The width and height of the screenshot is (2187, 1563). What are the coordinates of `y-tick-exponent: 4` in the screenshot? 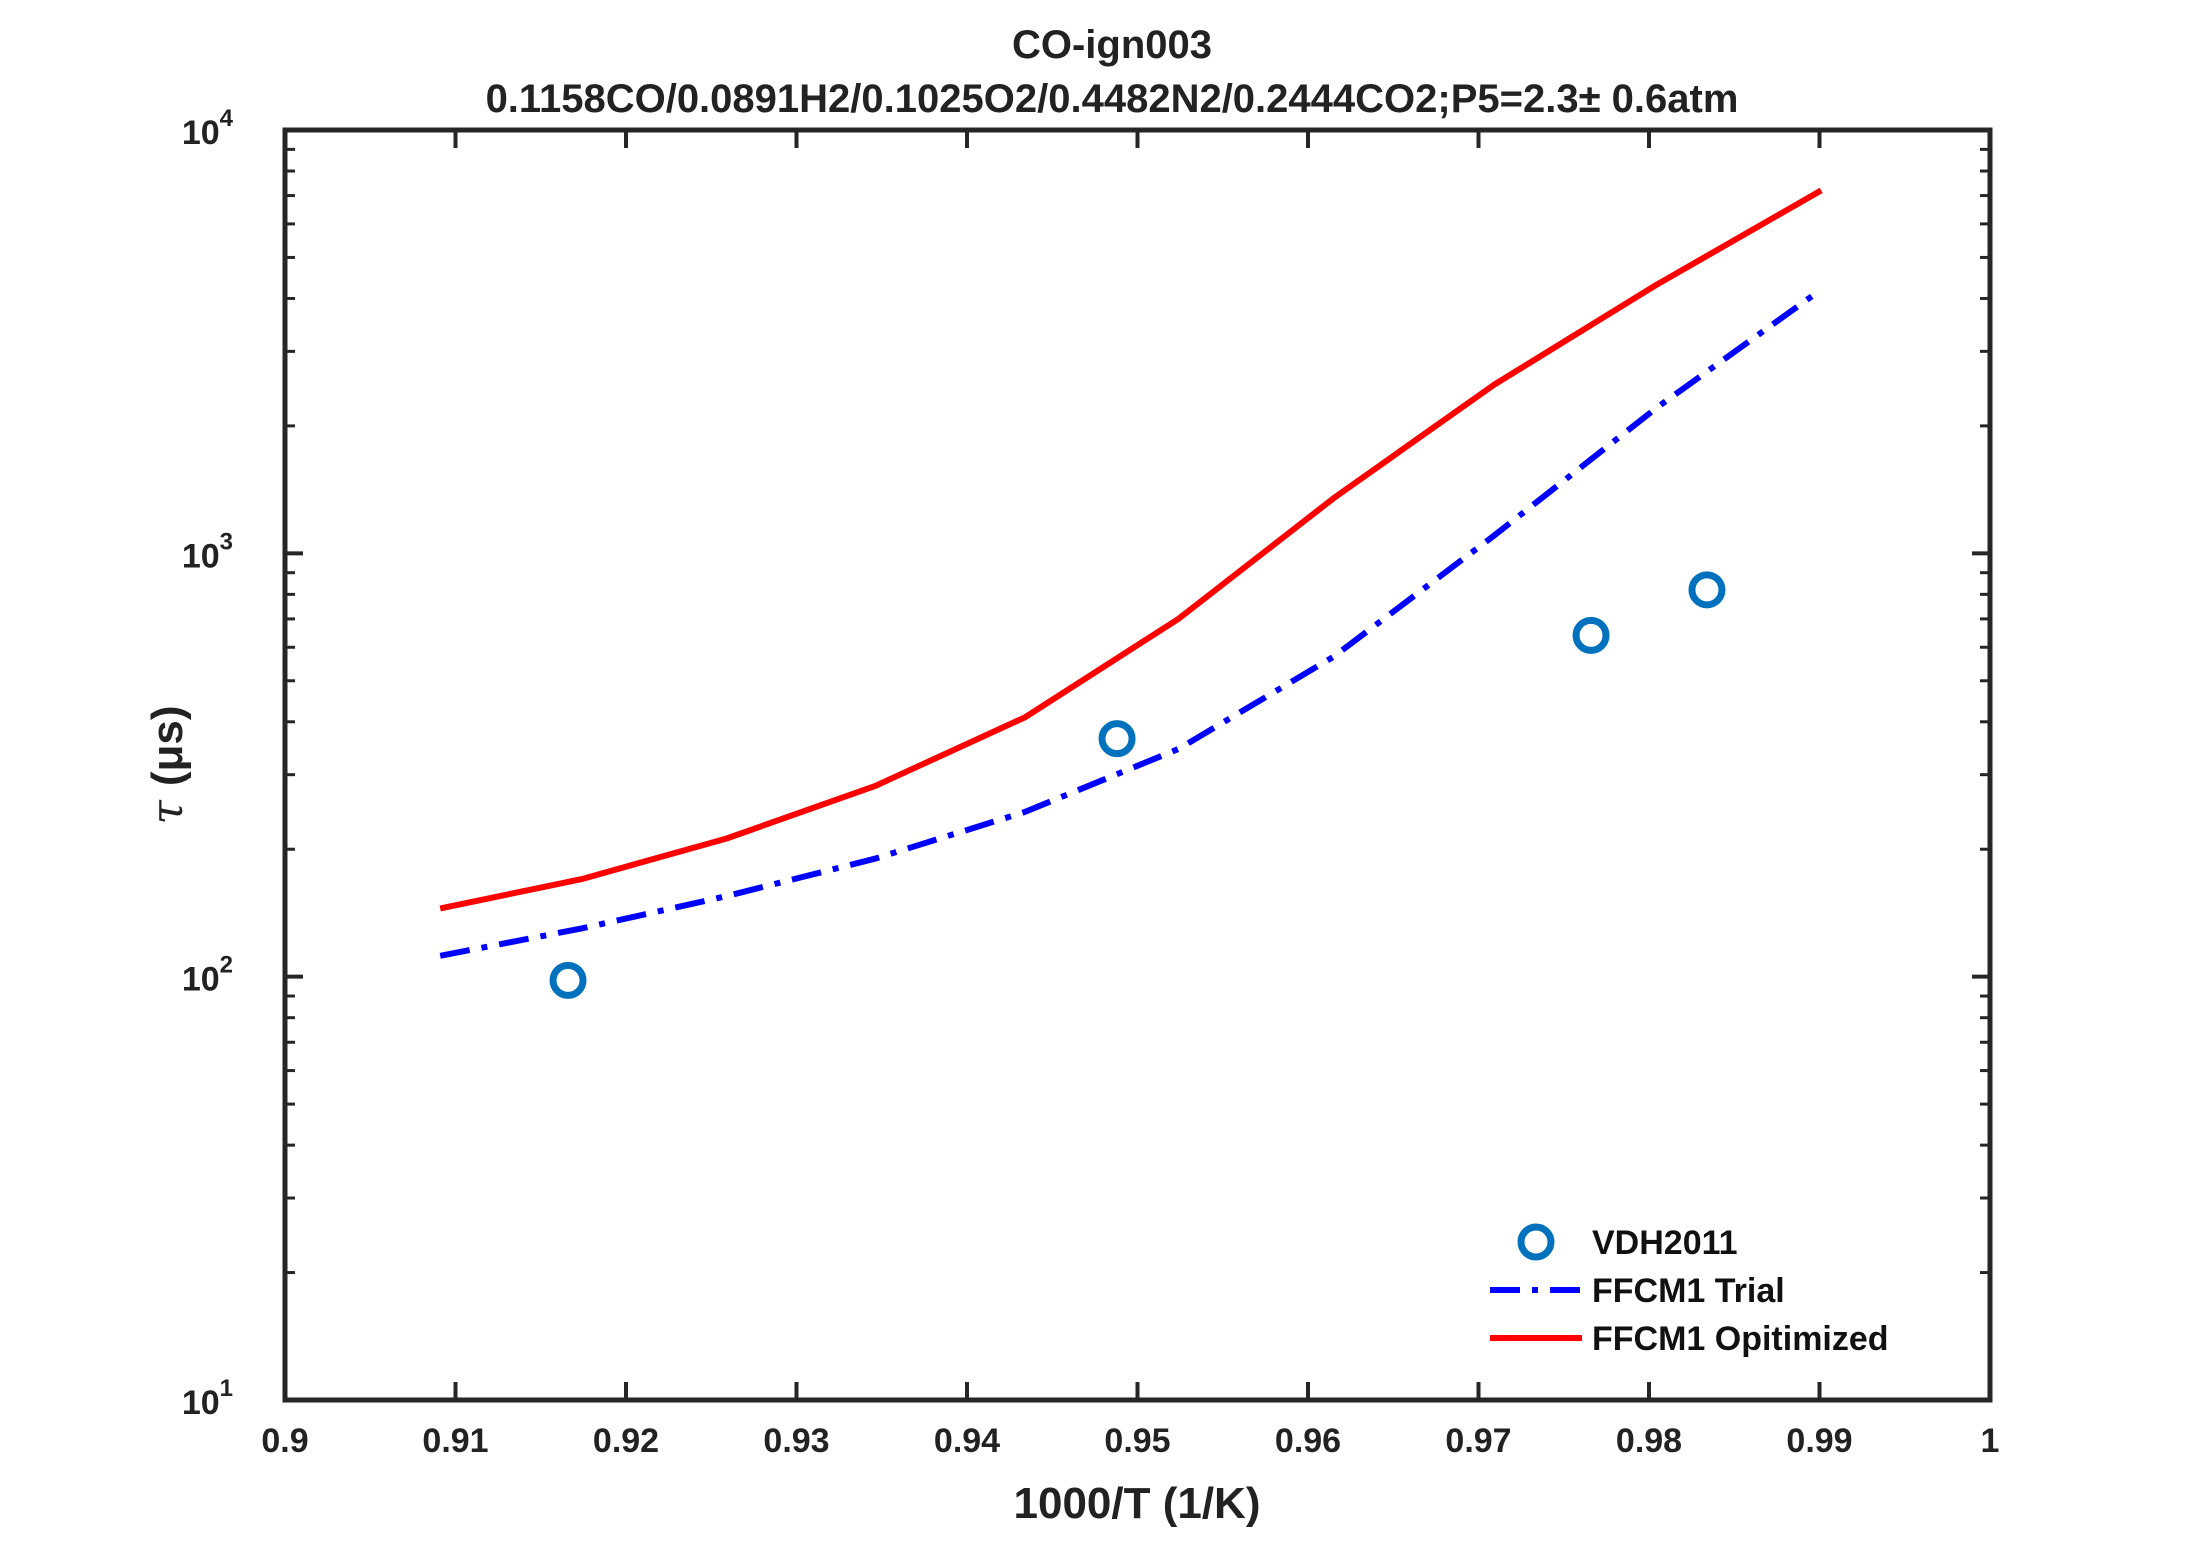 It's located at (227, 118).